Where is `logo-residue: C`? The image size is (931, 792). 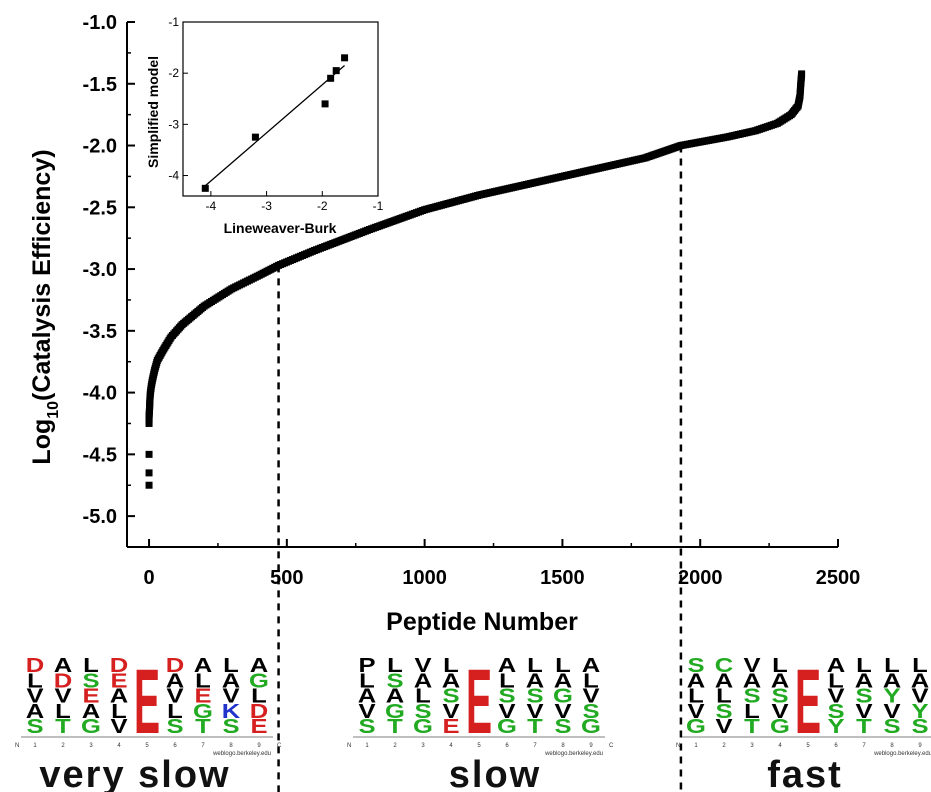
logo-residue: C is located at coordinates (724, 665).